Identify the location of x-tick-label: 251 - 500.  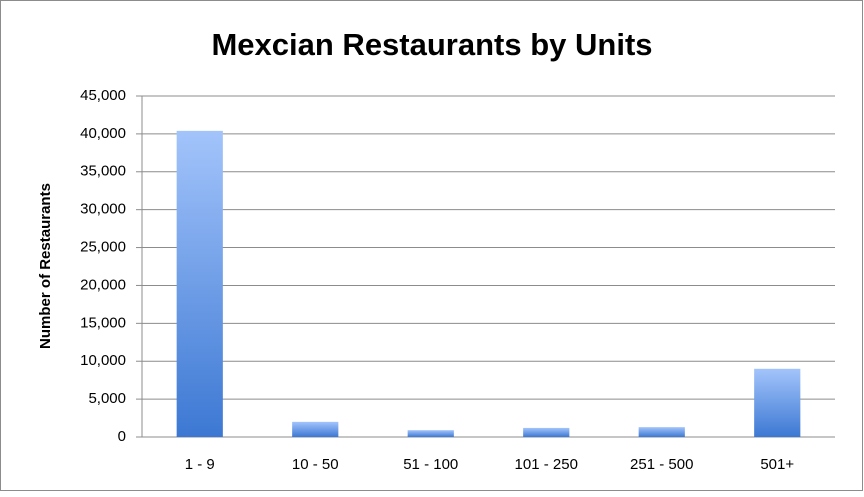
(661, 464).